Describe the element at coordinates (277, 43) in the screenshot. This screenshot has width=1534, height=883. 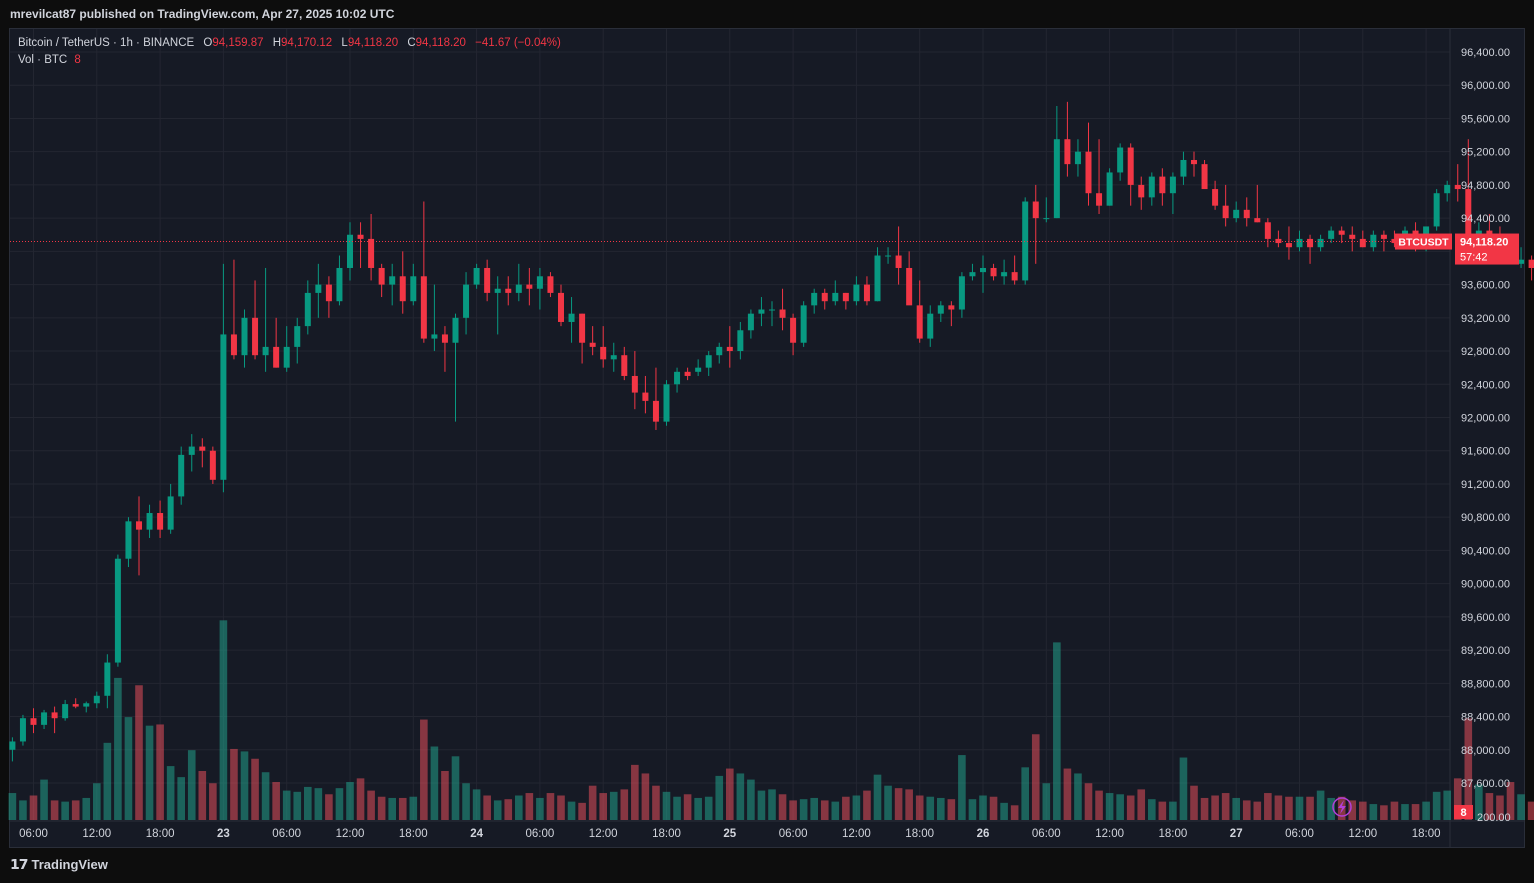
I see `high-label: H` at that location.